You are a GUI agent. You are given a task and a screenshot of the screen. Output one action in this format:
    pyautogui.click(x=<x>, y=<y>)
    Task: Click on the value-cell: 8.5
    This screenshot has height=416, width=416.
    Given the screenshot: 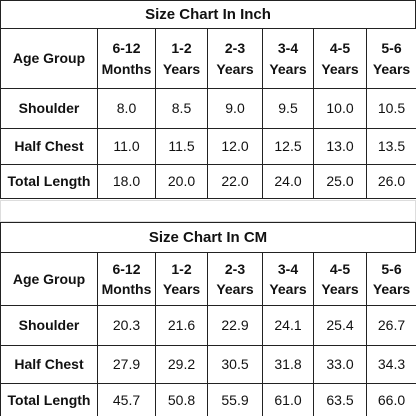 What is the action you would take?
    pyautogui.click(x=181, y=108)
    